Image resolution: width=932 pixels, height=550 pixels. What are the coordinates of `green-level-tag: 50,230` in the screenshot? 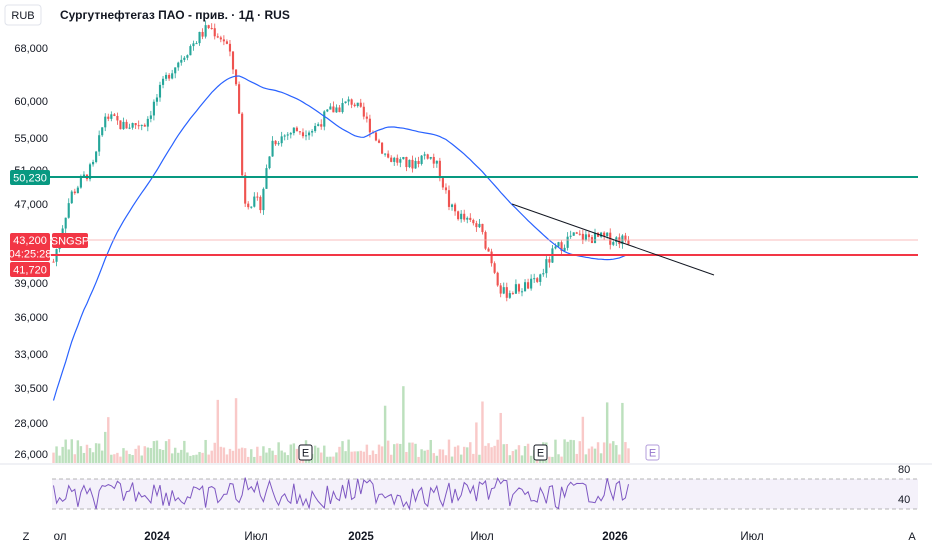 It's located at (30, 177).